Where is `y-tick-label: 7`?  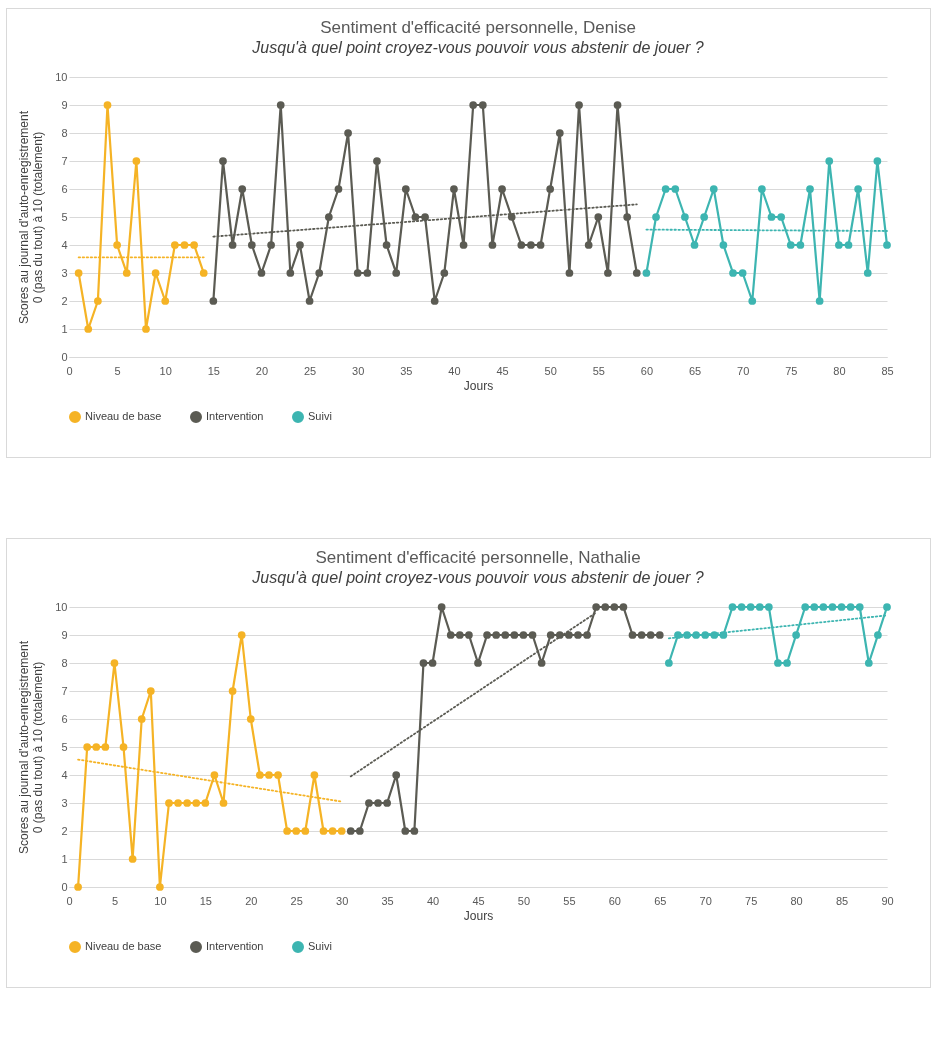
y-tick-label: 7 is located at coordinates (64, 160).